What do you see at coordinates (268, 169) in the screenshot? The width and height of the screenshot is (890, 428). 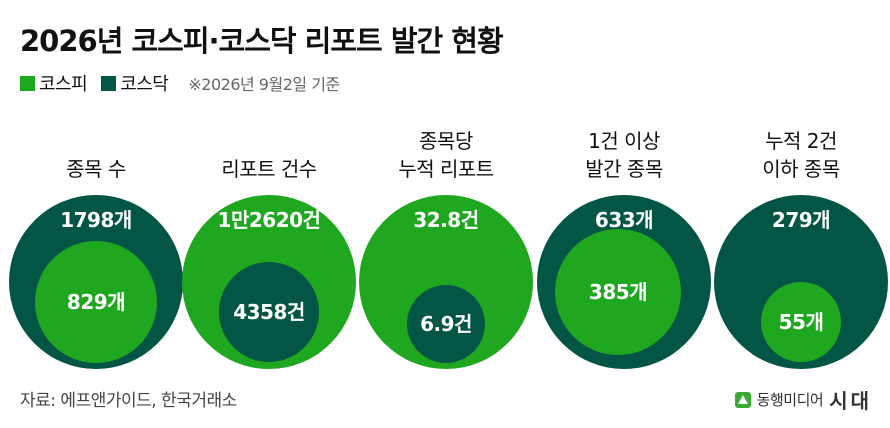 I see `category-title: 리포트 건수` at bounding box center [268, 169].